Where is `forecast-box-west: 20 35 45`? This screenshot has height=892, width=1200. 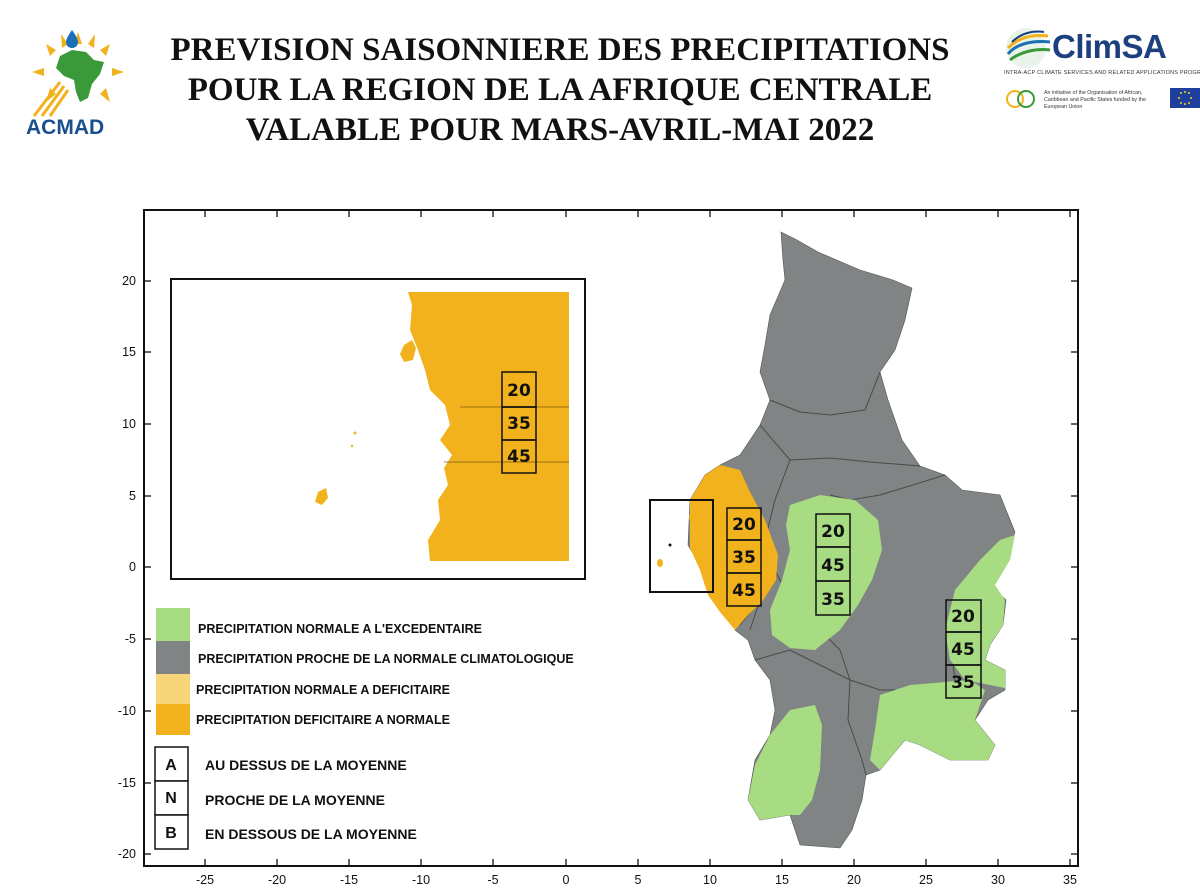
forecast-box-west: 20 35 45 is located at coordinates (744, 557).